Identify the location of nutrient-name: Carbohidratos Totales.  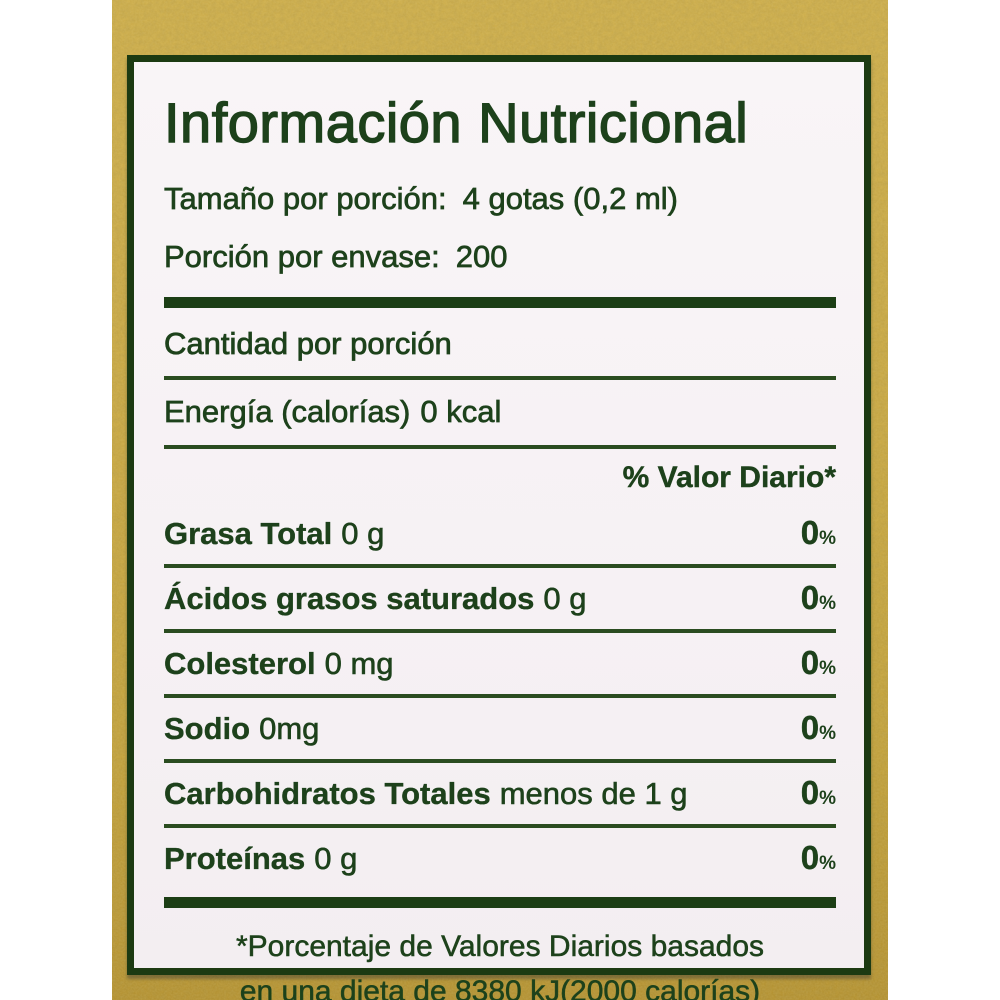
(327, 793).